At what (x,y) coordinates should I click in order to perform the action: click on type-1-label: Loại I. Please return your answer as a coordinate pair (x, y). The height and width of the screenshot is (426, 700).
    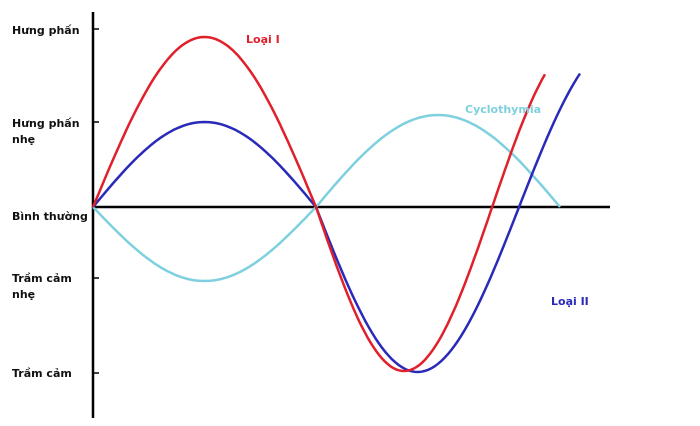
    Looking at the image, I should click on (263, 39).